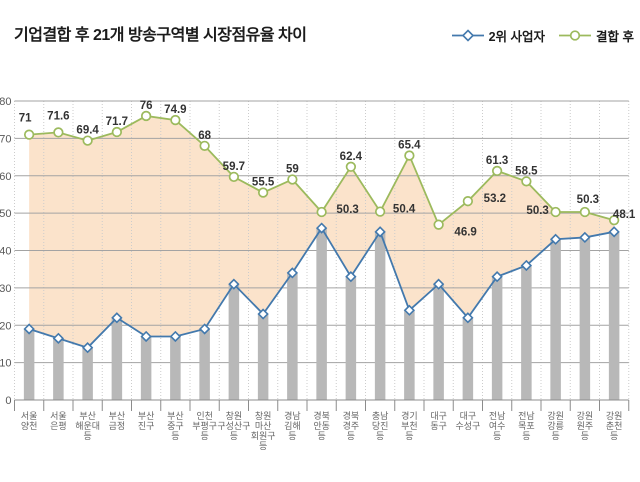 The image size is (640, 482). What do you see at coordinates (175, 110) in the screenshot?
I see `value-label: 74.9` at bounding box center [175, 110].